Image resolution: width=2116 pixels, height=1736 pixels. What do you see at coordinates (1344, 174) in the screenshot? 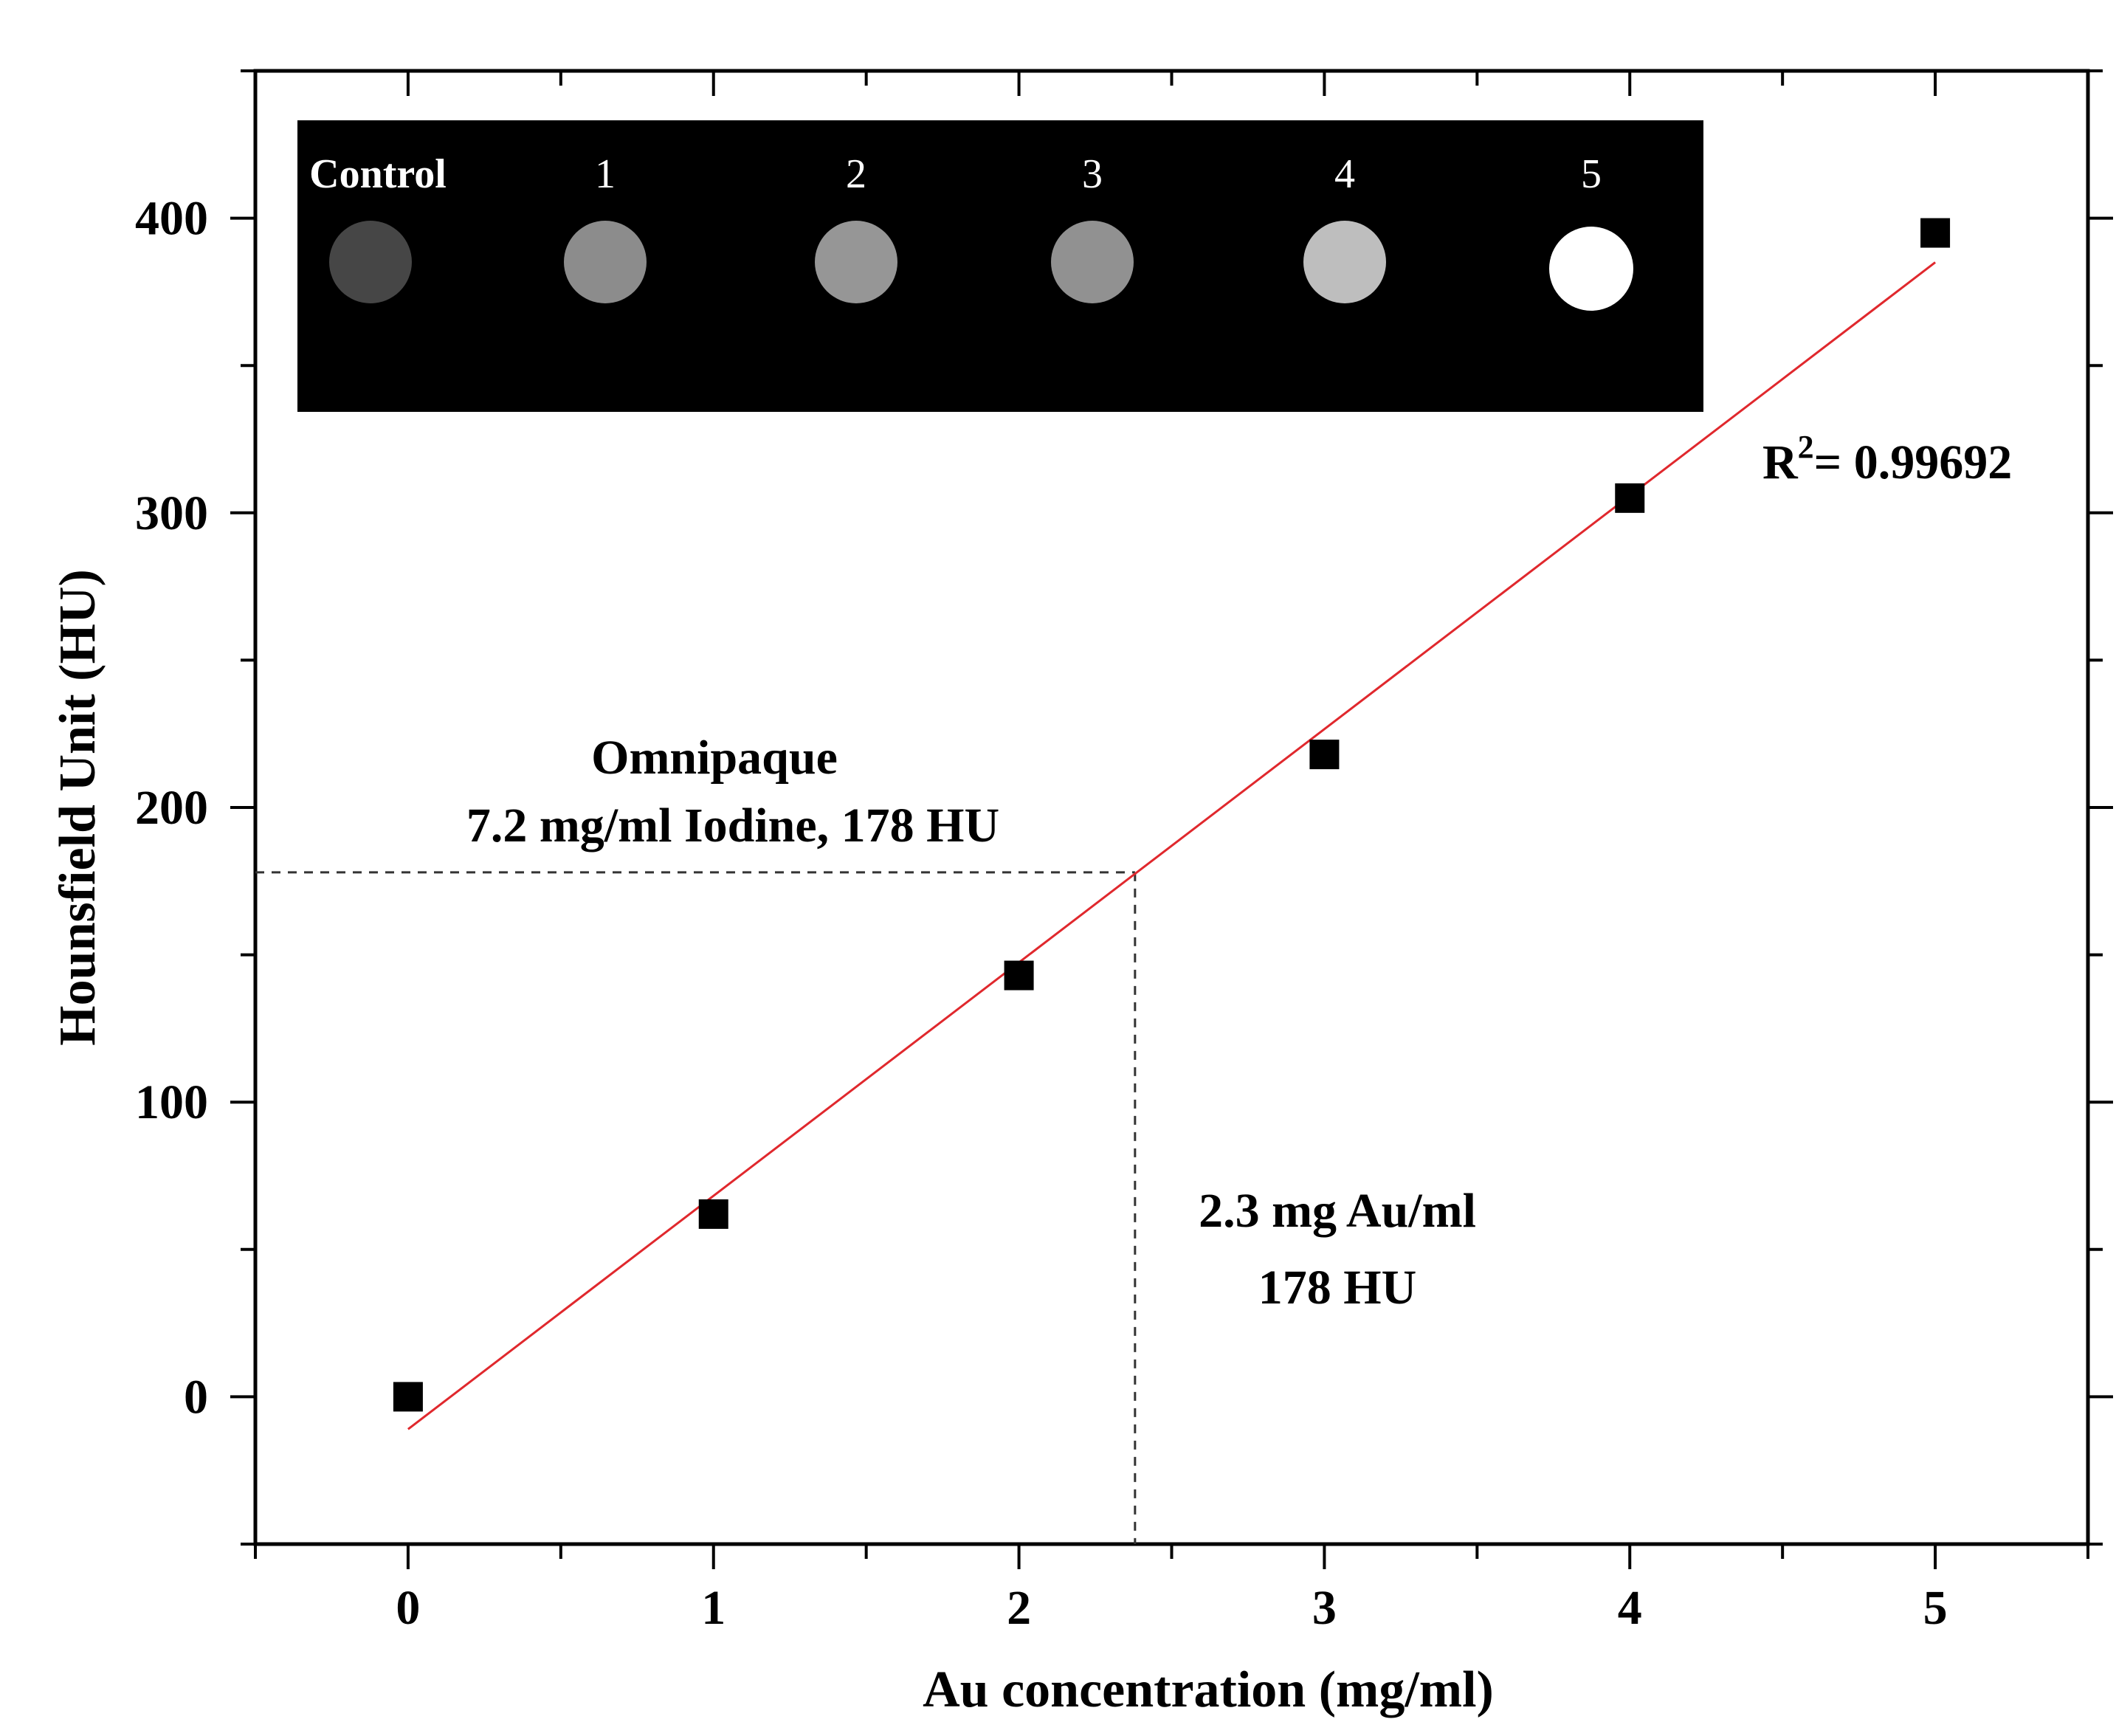
I see `phantom-label: 4` at bounding box center [1344, 174].